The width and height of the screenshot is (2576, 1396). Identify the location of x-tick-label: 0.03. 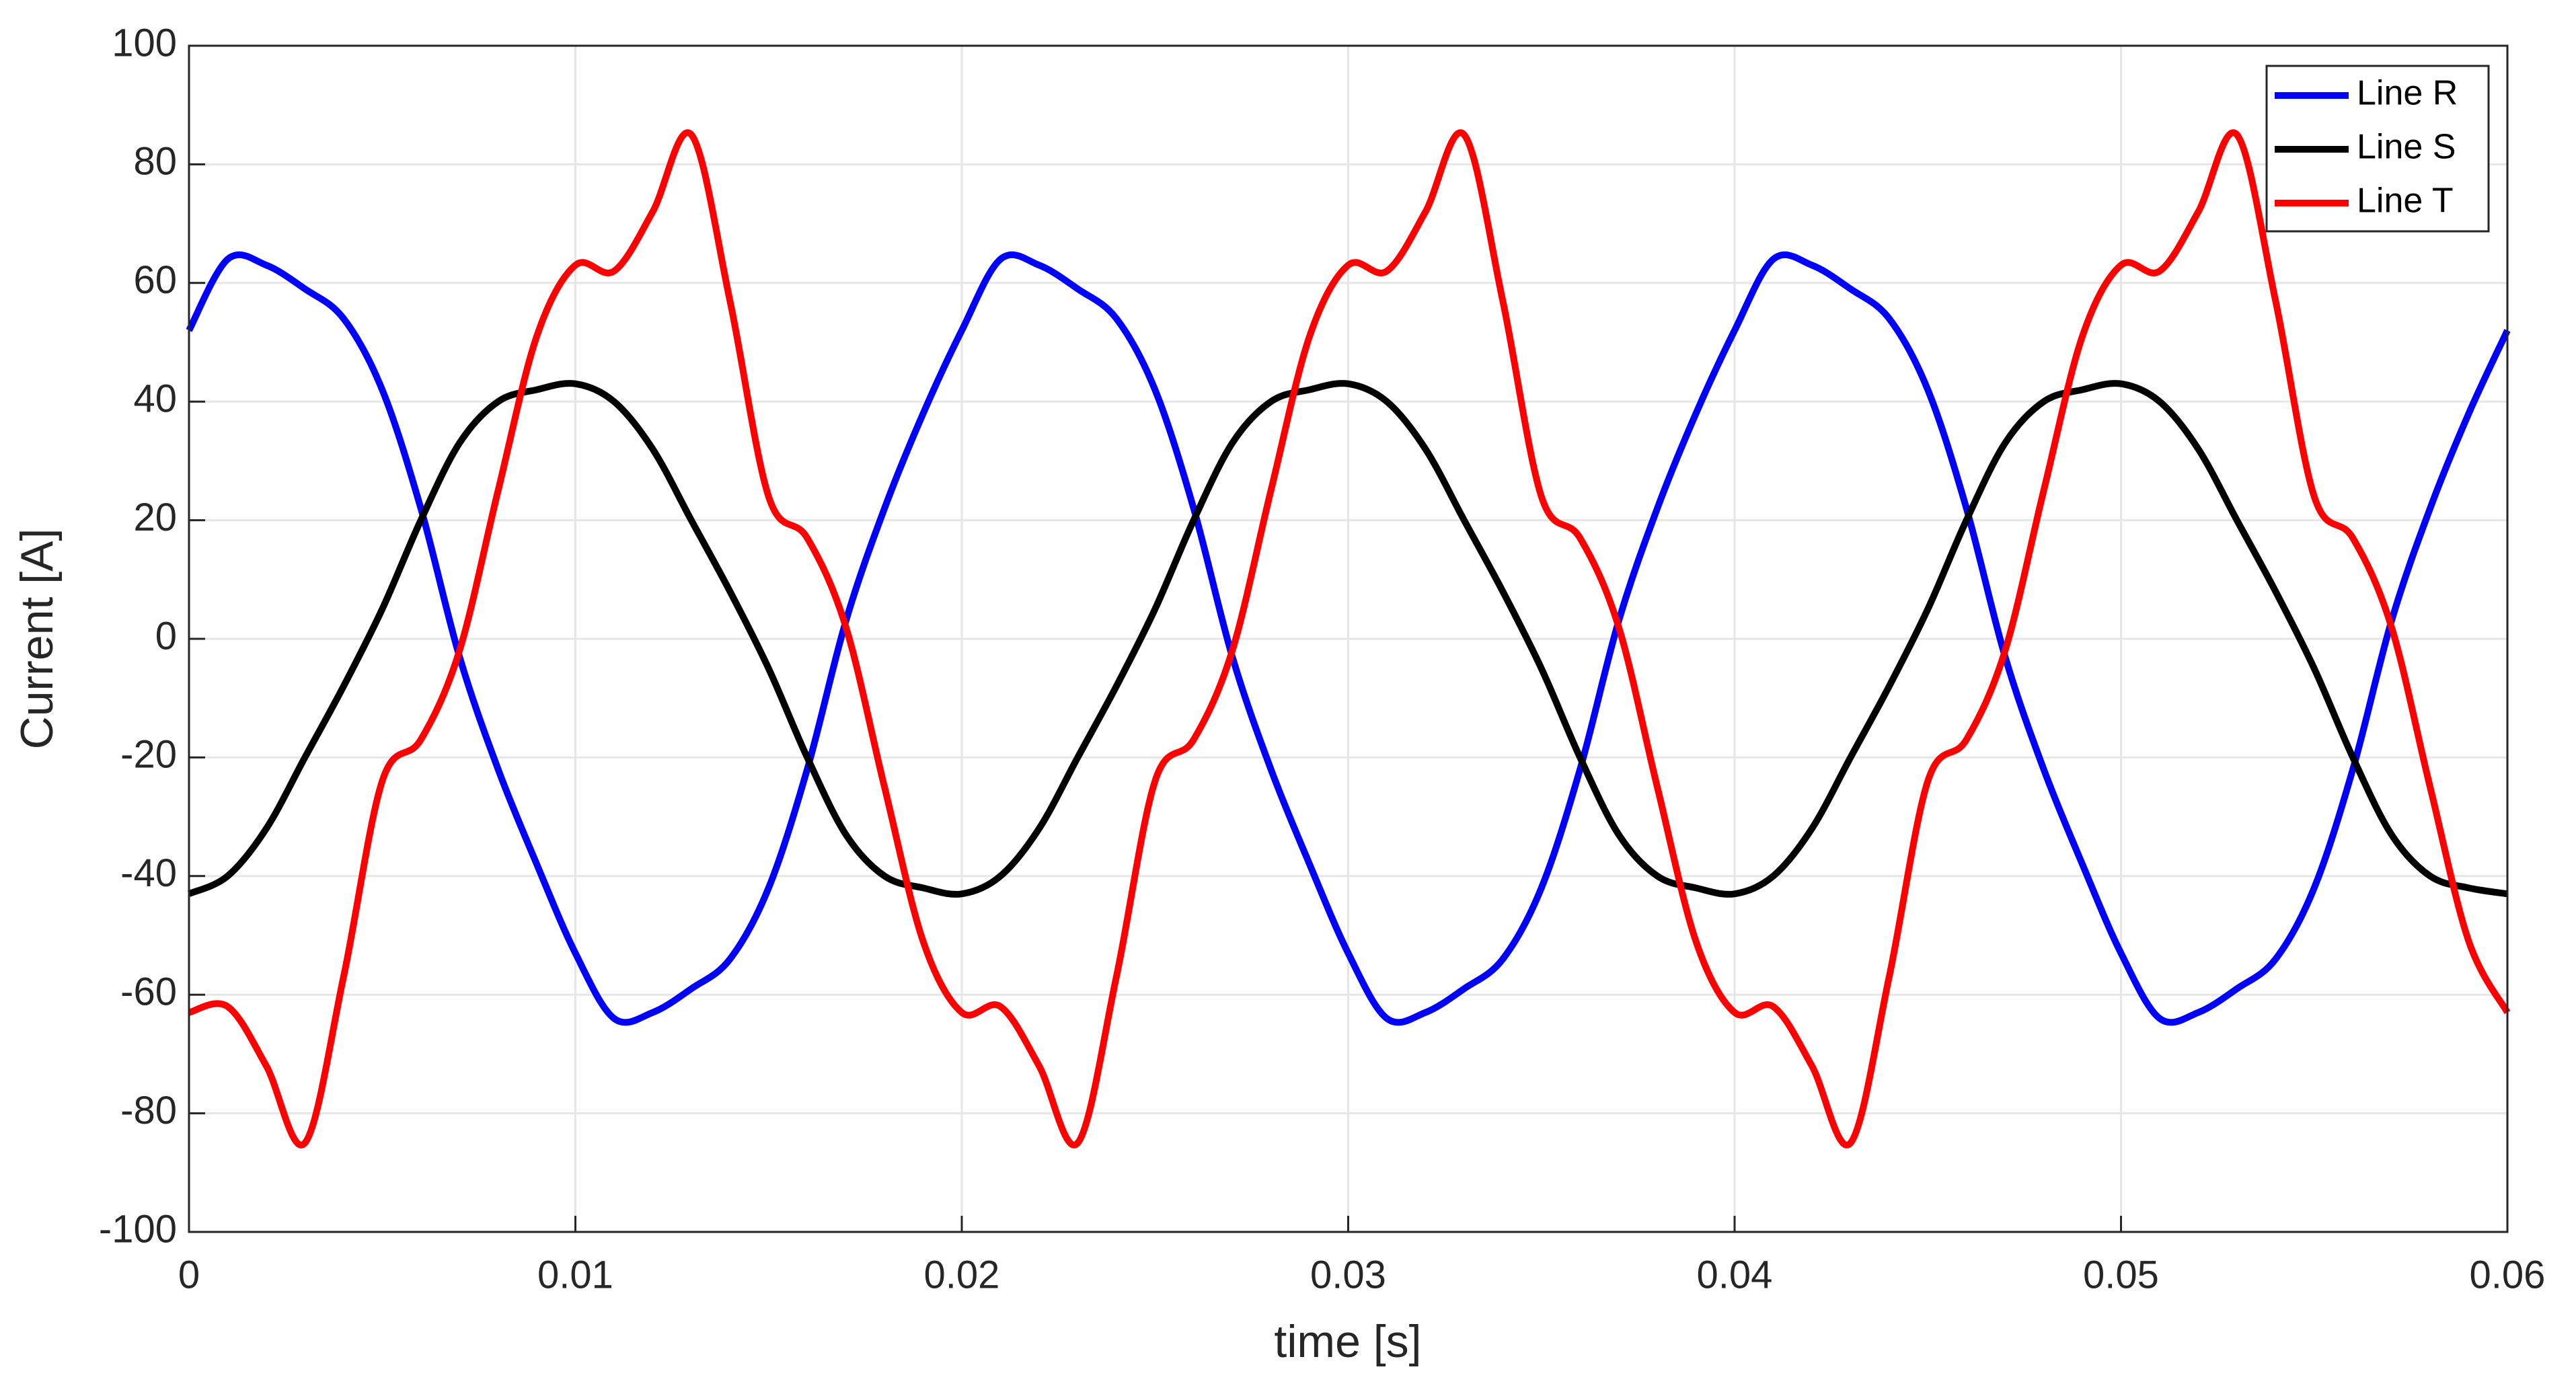
(1348, 1274).